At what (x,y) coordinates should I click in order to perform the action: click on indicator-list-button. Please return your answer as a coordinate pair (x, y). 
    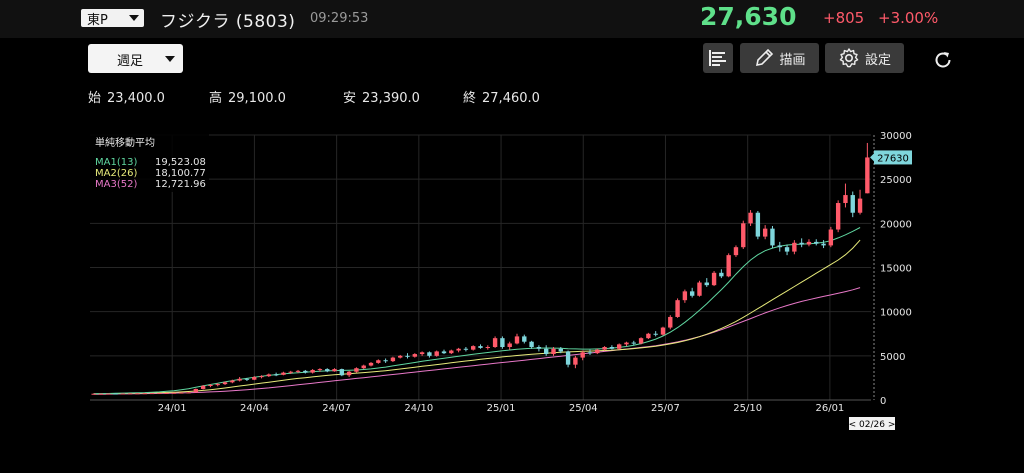
    Looking at the image, I should click on (718, 58).